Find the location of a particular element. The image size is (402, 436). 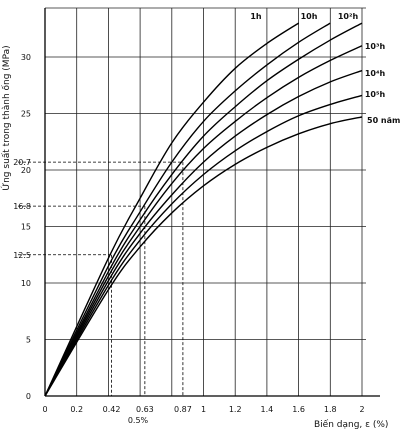

y-tick-label: 10 is located at coordinates (26, 283).